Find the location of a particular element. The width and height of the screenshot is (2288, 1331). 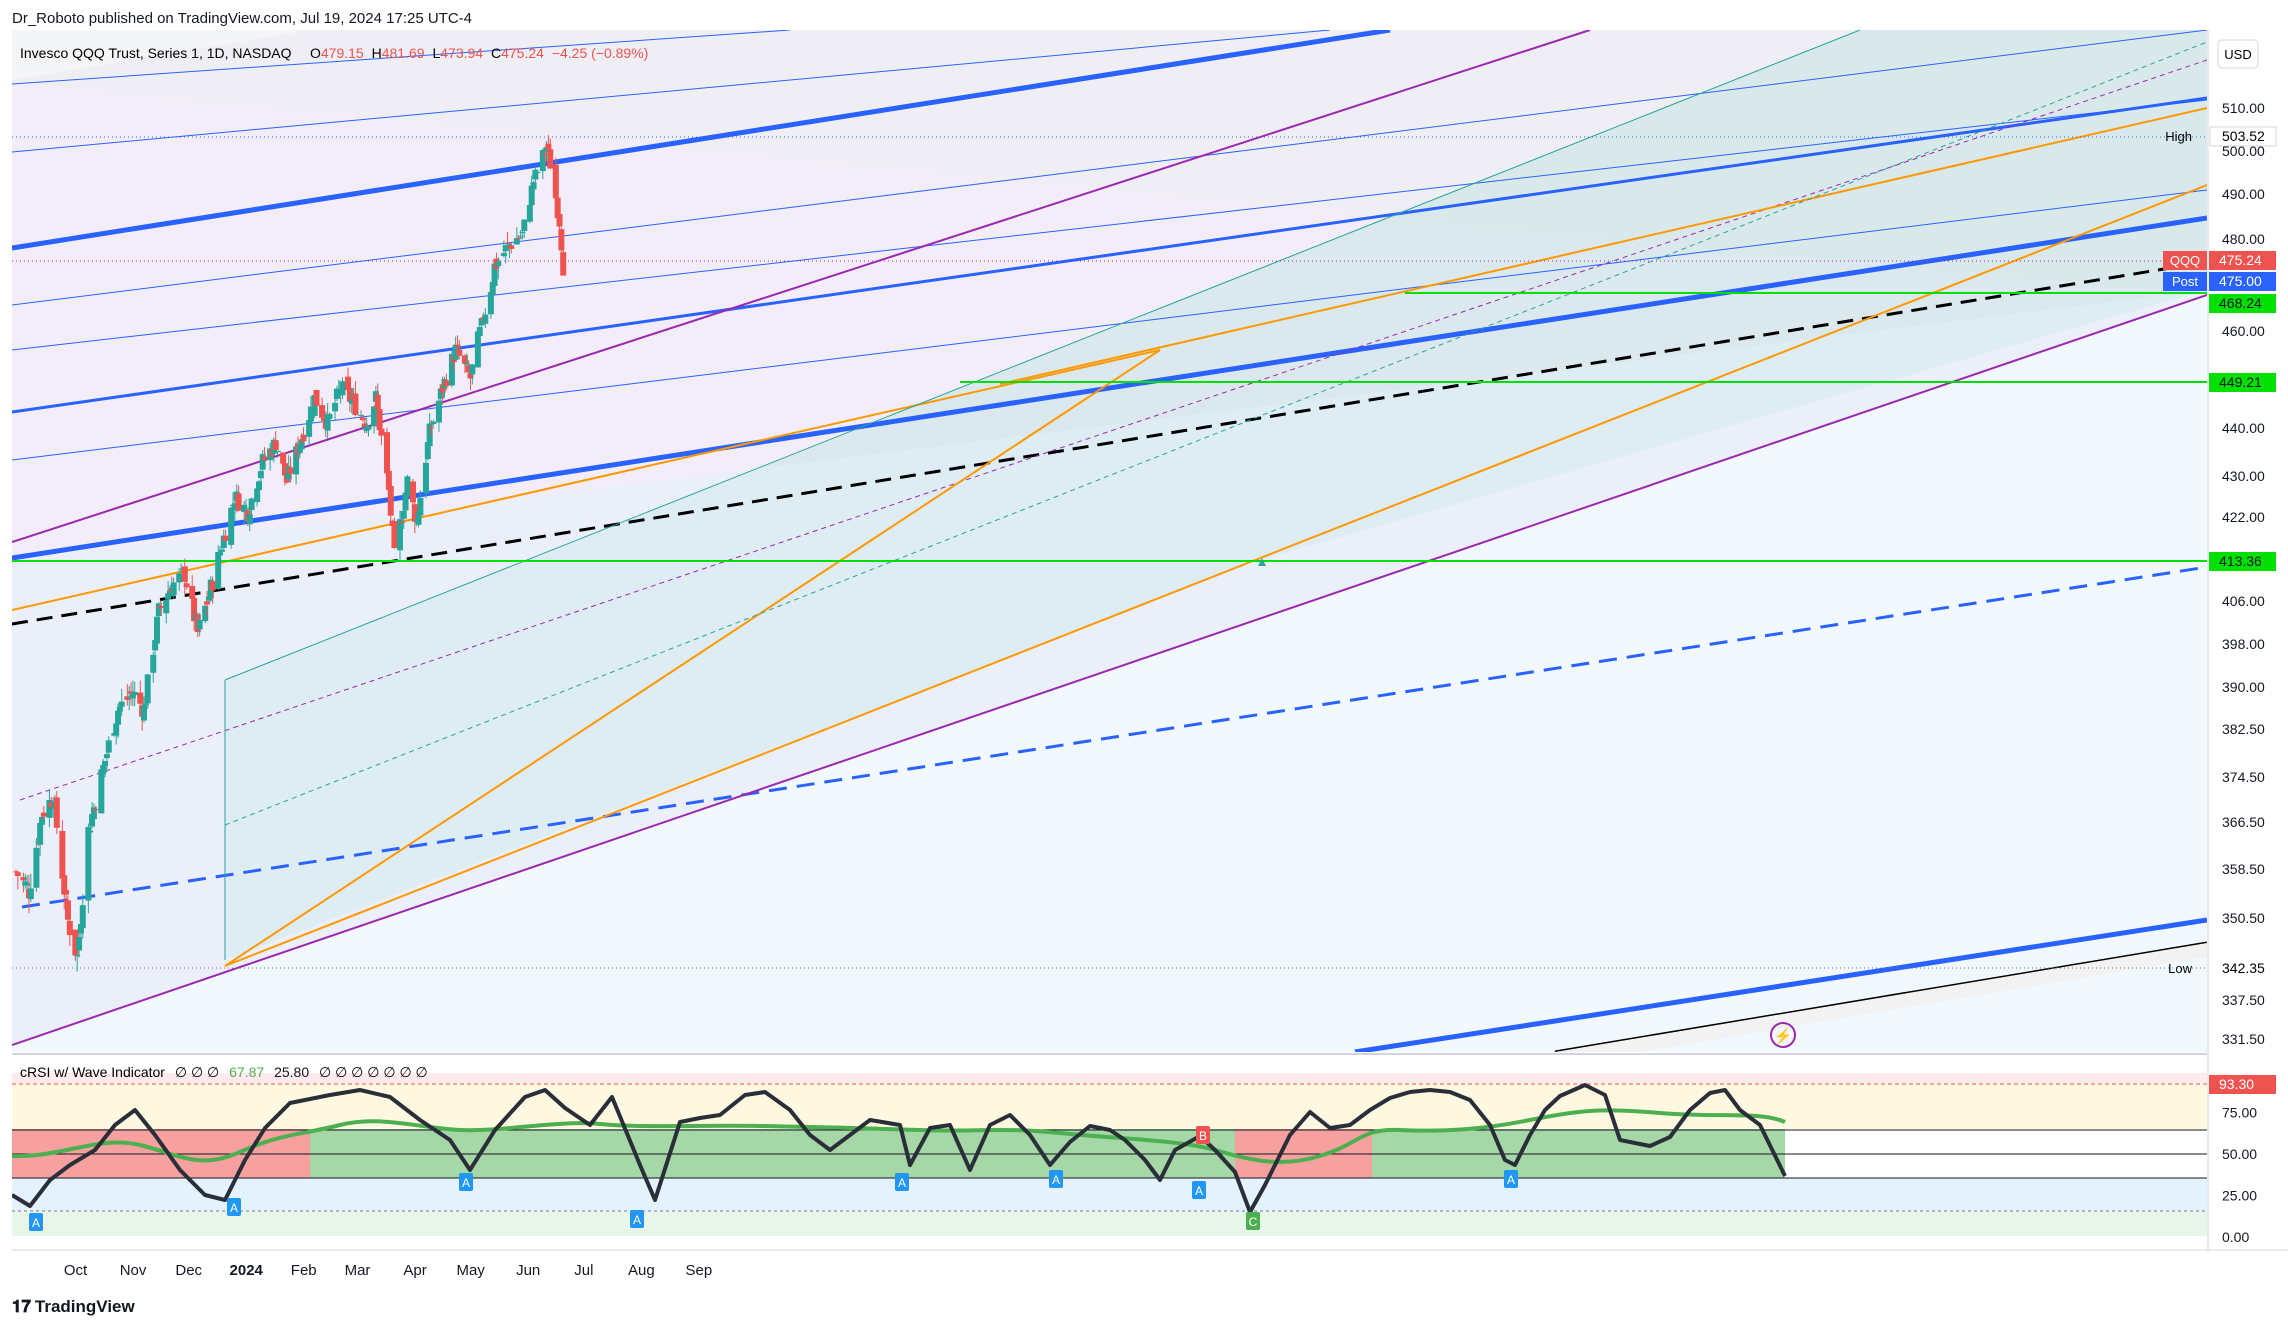

event-marker-circle is located at coordinates (1783, 1035).